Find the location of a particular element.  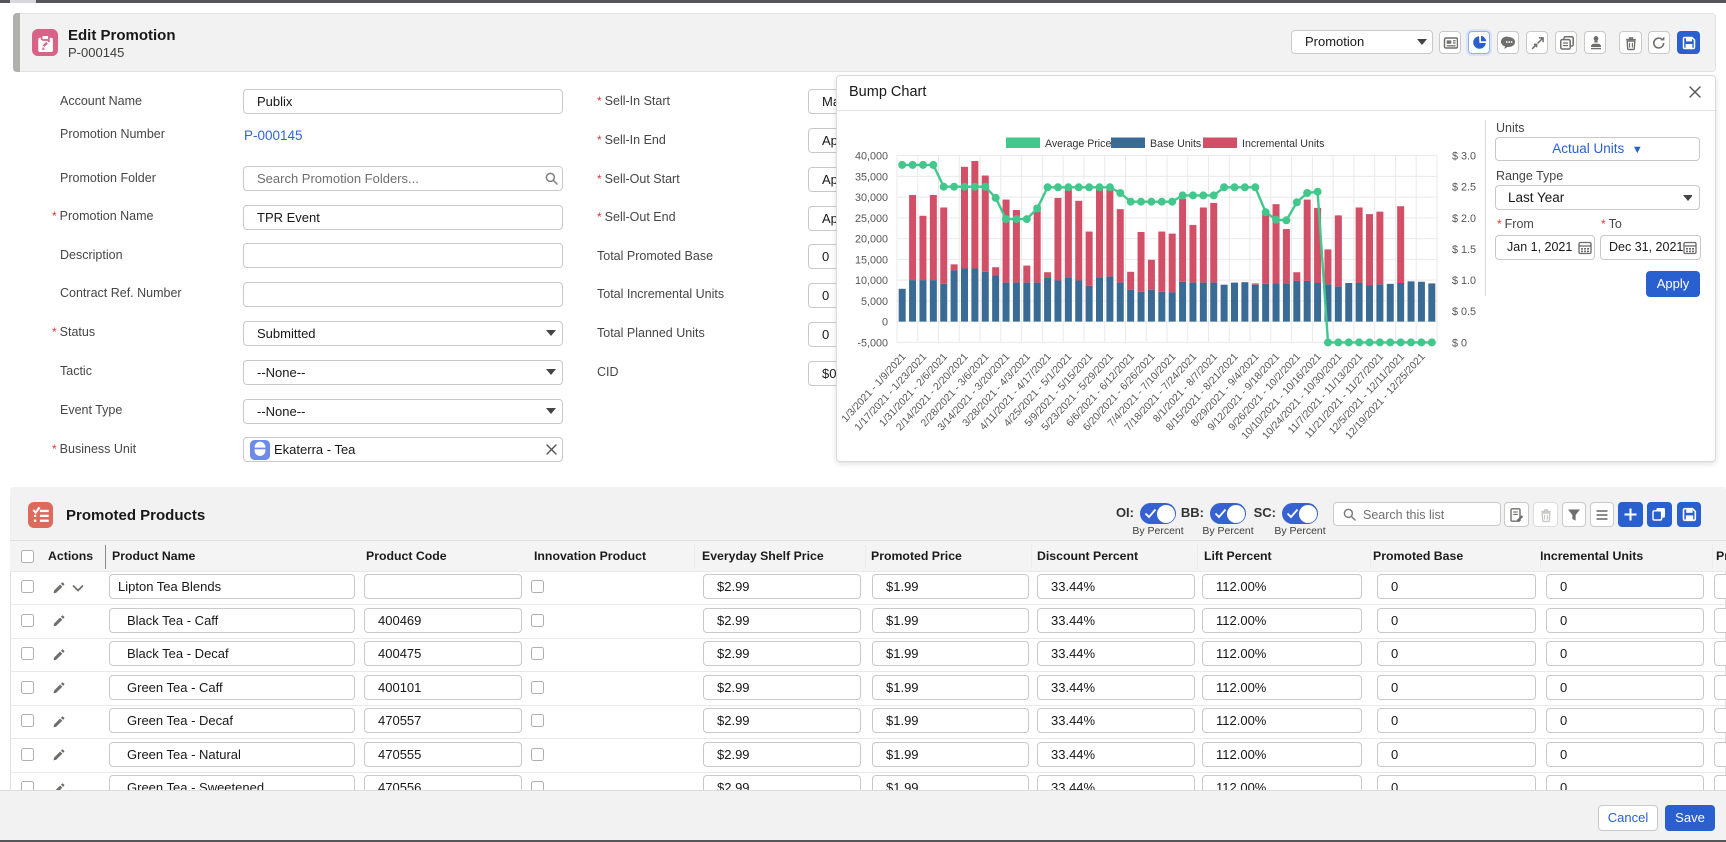

svg-text: $ 0 is located at coordinates (1459, 343).